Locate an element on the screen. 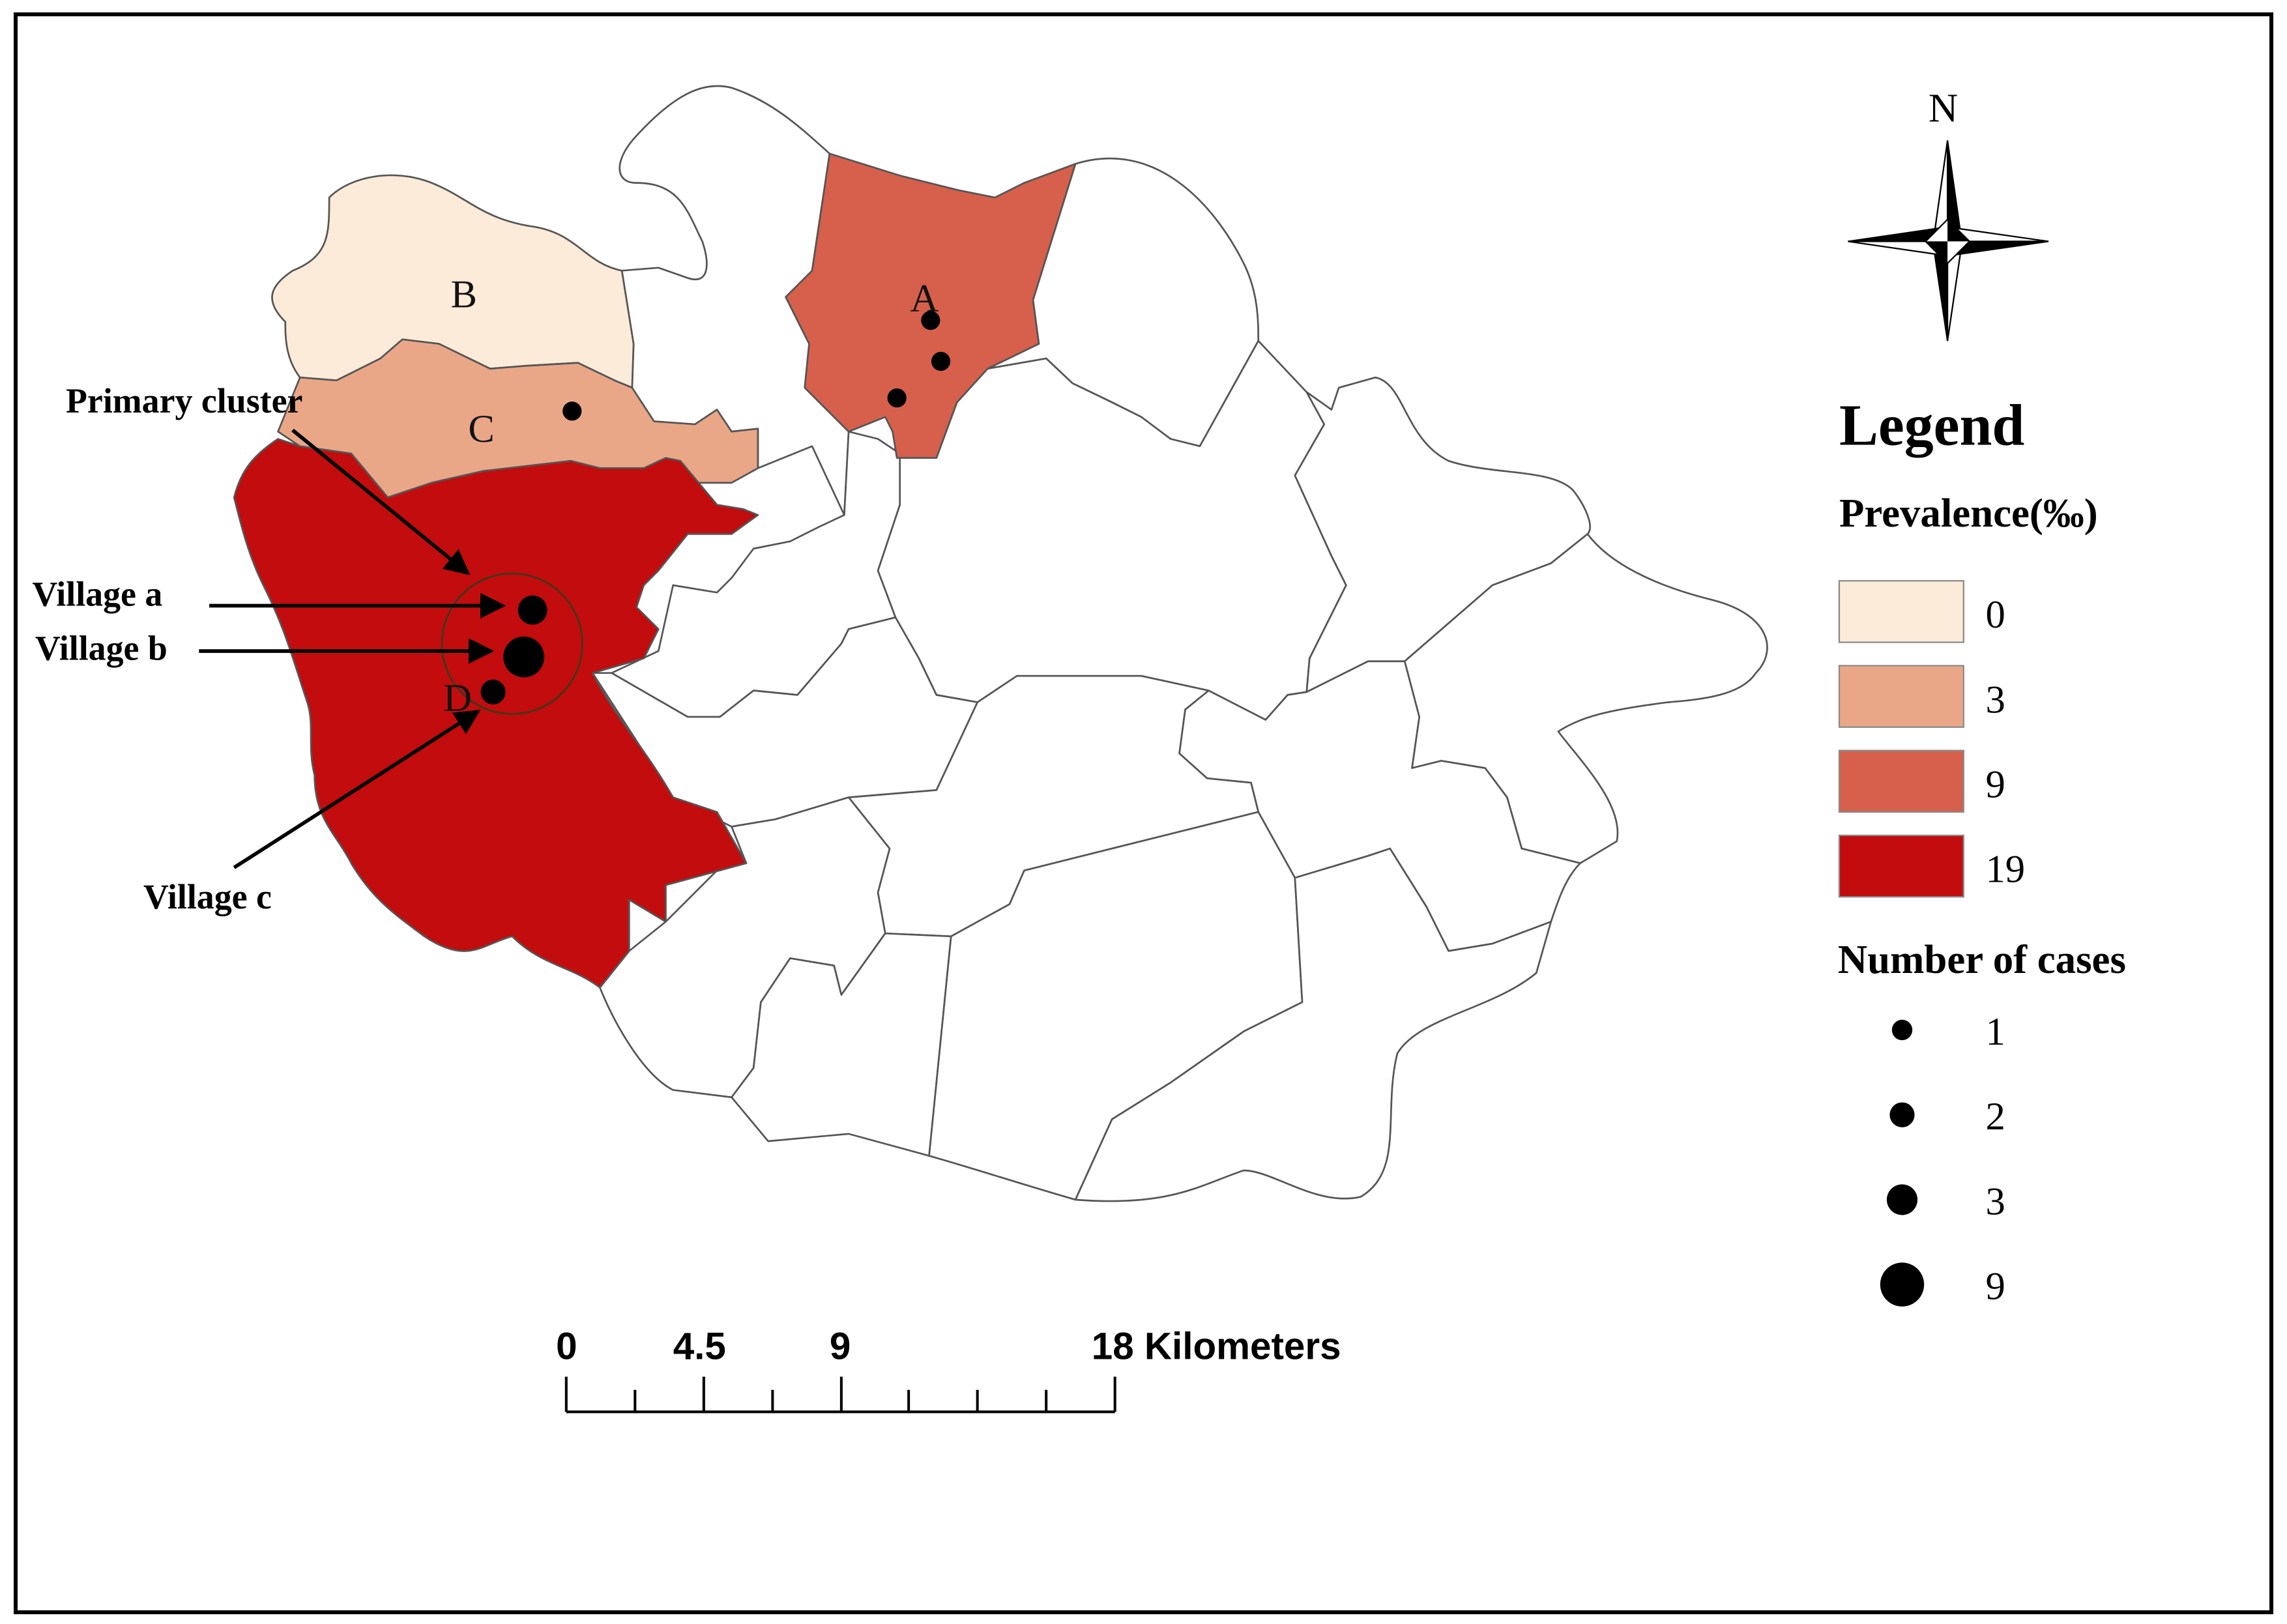 The width and height of the screenshot is (2287, 1624). arrow-village-c is located at coordinates (357, 789).